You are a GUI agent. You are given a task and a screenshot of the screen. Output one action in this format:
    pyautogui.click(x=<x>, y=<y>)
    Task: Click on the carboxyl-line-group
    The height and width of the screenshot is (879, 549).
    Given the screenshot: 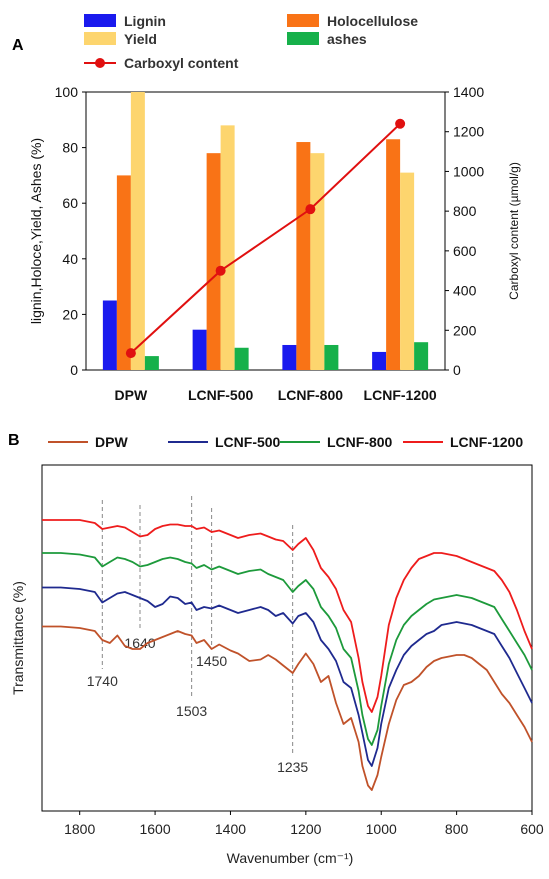 What is the action you would take?
    pyautogui.click(x=265, y=238)
    